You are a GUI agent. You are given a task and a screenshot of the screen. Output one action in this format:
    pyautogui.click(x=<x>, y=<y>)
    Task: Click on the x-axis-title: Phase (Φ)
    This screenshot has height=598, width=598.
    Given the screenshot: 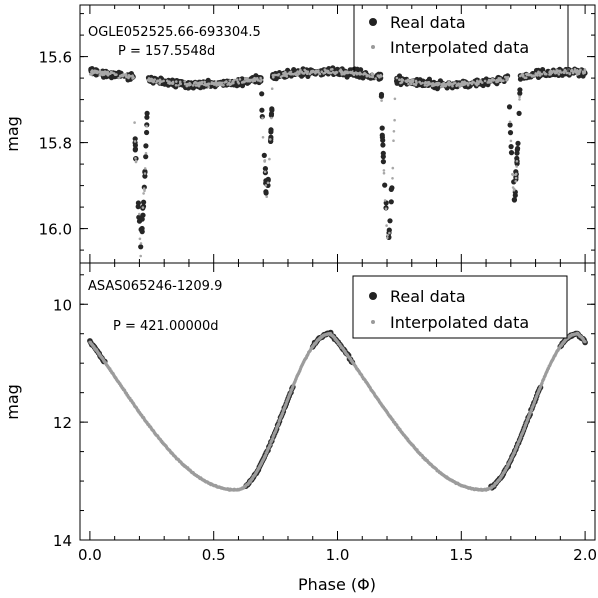 What is the action you would take?
    pyautogui.click(x=337, y=584)
    